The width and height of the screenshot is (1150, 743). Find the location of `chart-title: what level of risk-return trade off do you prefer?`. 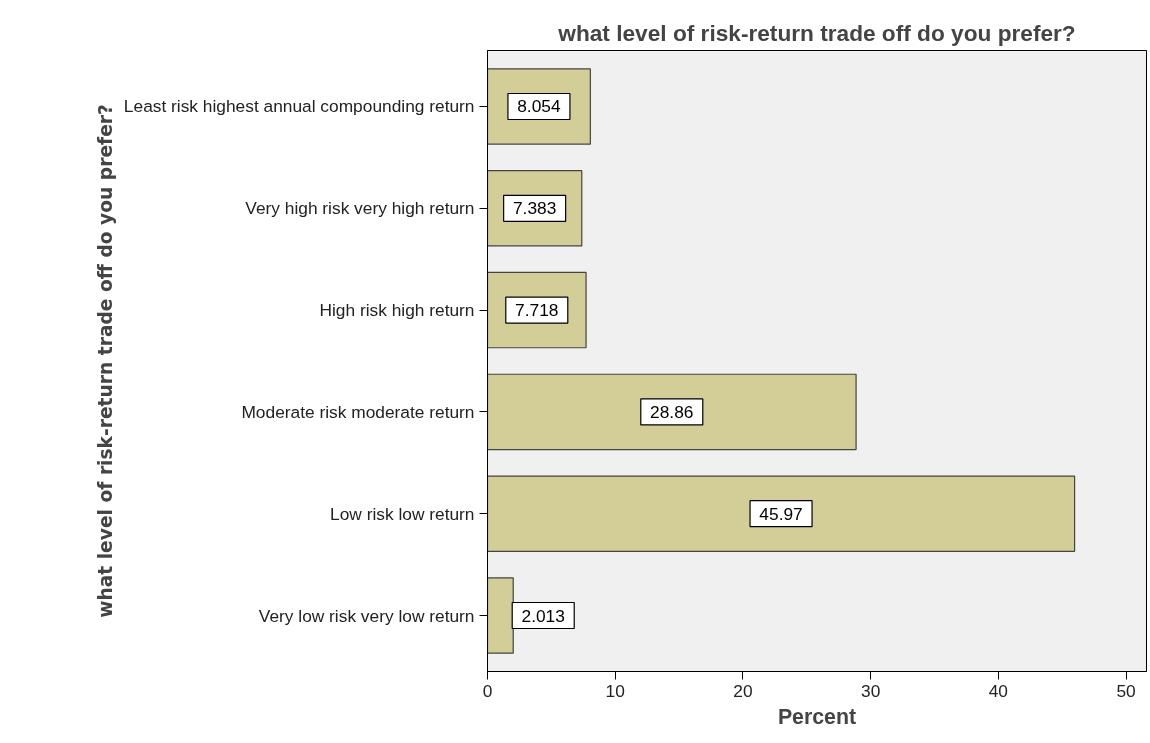

chart-title: what level of risk-return trade off do you prefer? is located at coordinates (816, 32).